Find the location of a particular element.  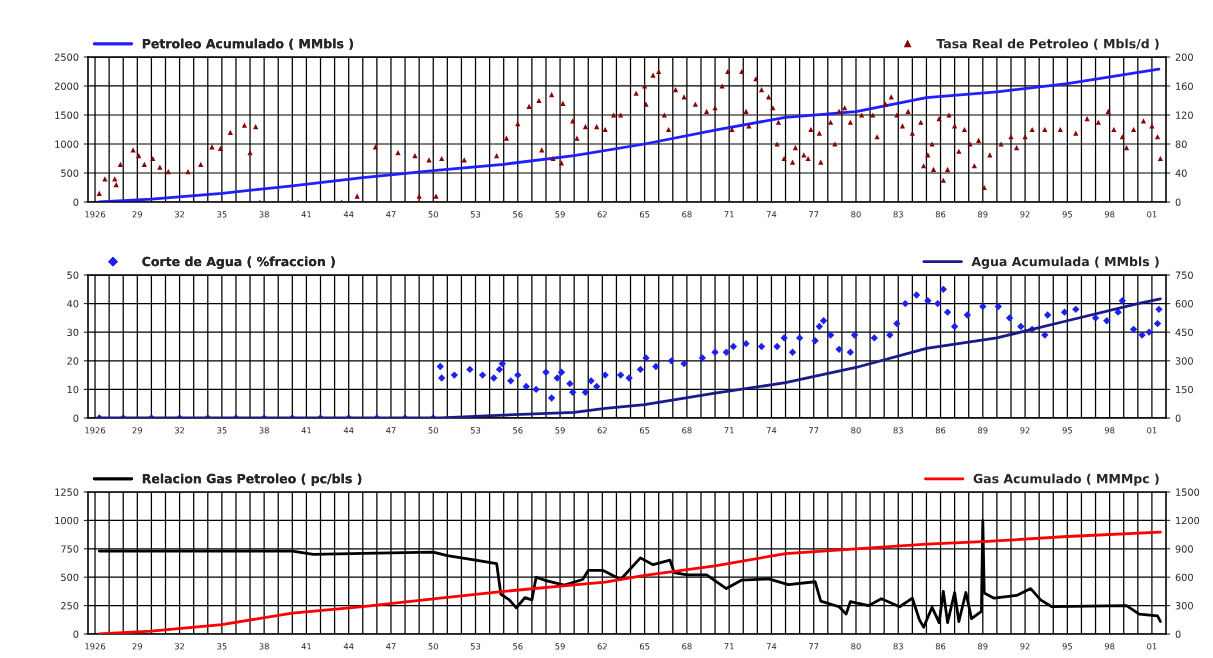

y-tick-label: 250 is located at coordinates (70, 606).